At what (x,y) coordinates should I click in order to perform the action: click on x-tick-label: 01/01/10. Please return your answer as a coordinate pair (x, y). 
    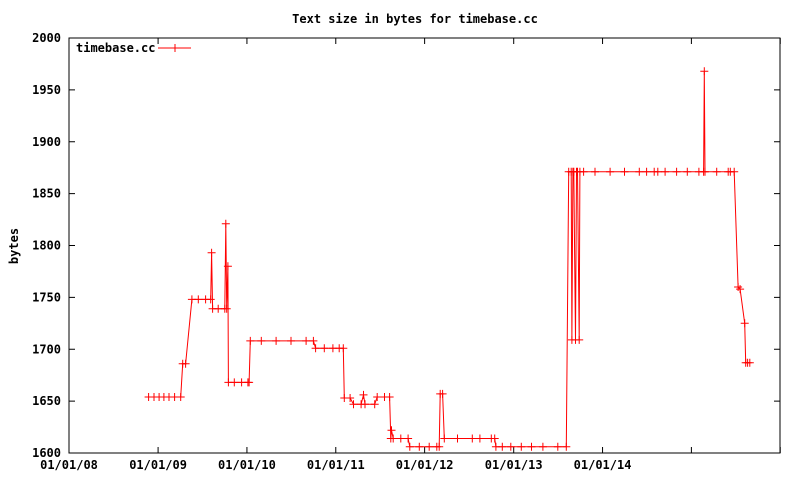
    Looking at the image, I should click on (247, 465).